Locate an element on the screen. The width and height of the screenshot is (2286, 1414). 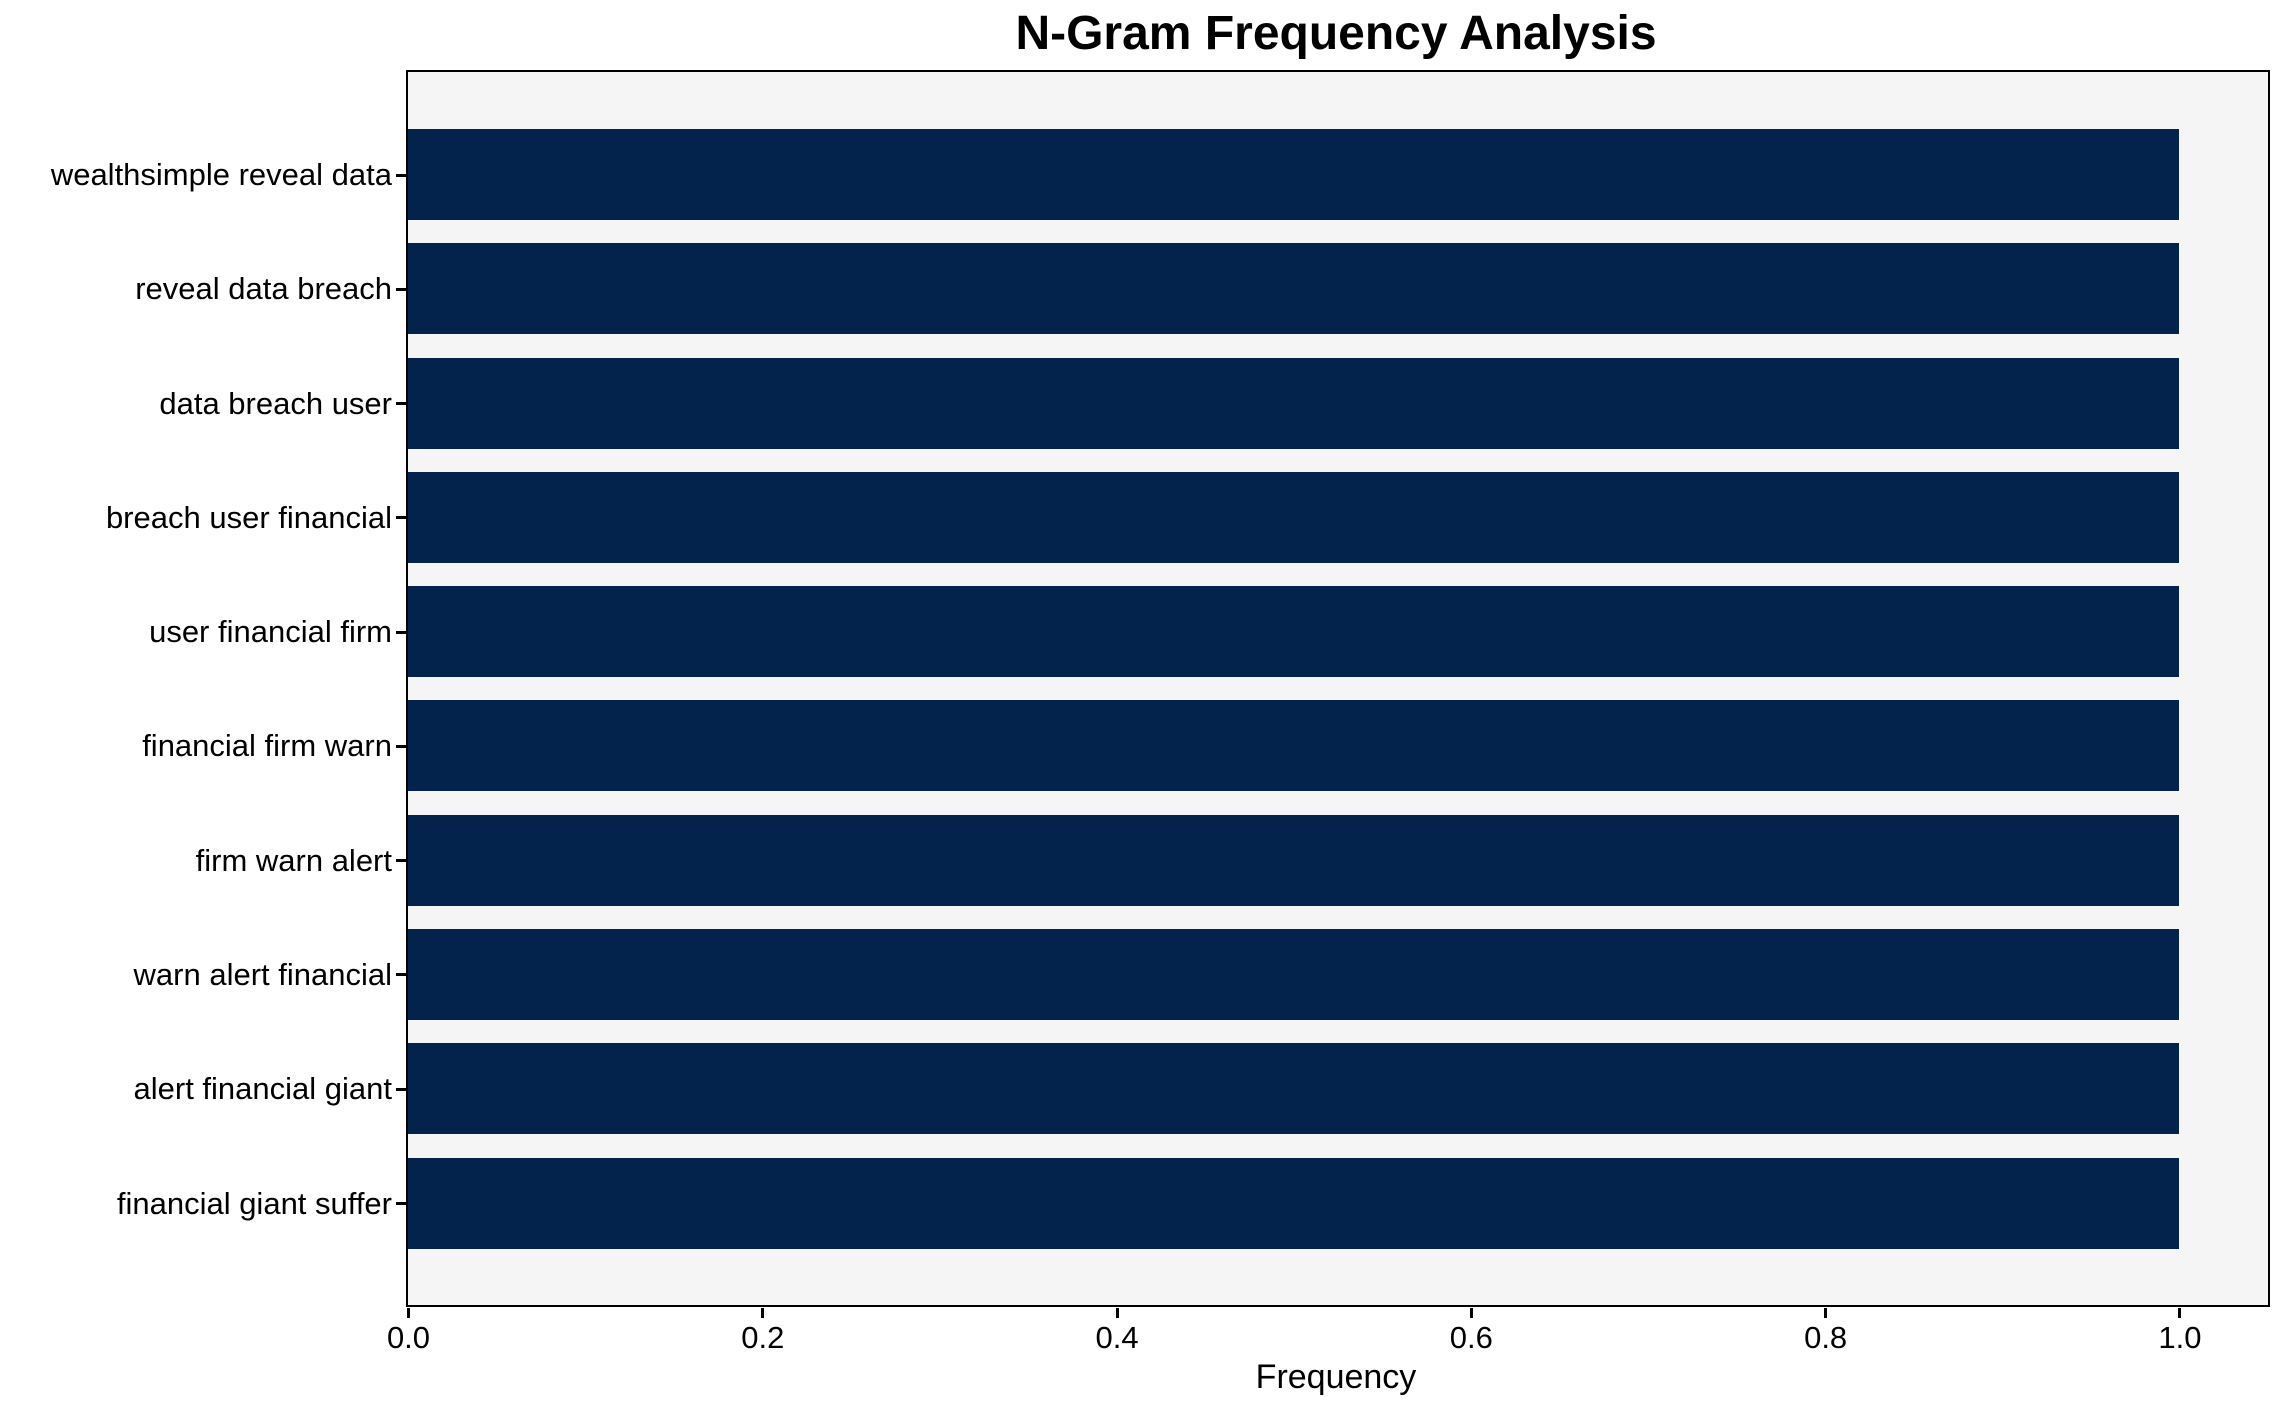
chart-title: N-Gram Frequency Analysis is located at coordinates (1336, 33).